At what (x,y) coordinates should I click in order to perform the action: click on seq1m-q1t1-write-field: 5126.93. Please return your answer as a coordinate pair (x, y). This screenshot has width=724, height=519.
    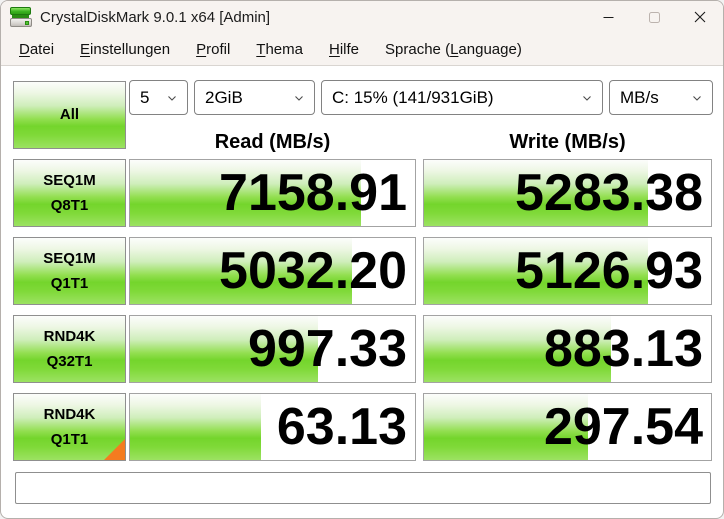
    Looking at the image, I should click on (567, 271).